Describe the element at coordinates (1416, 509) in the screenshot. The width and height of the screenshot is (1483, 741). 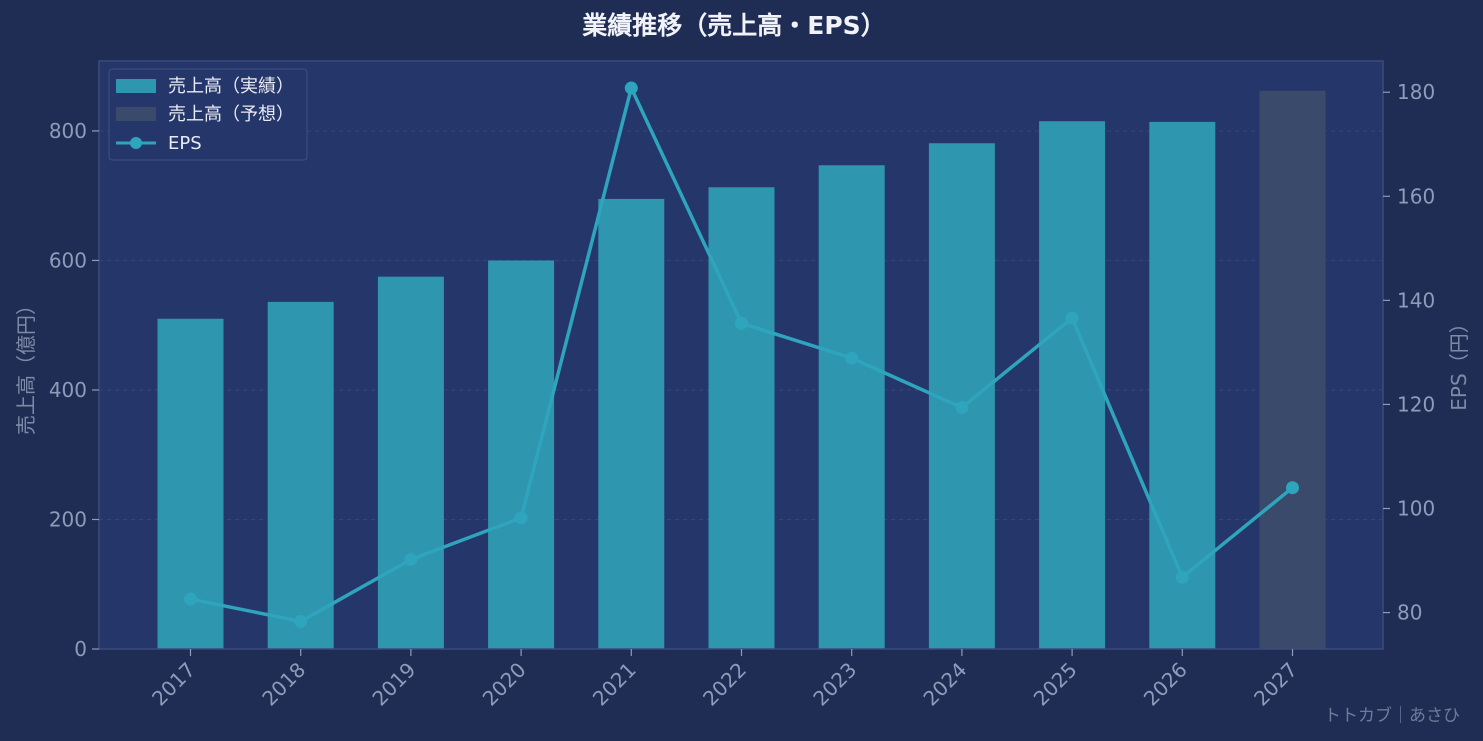
I see `right-tick-label: 100` at that location.